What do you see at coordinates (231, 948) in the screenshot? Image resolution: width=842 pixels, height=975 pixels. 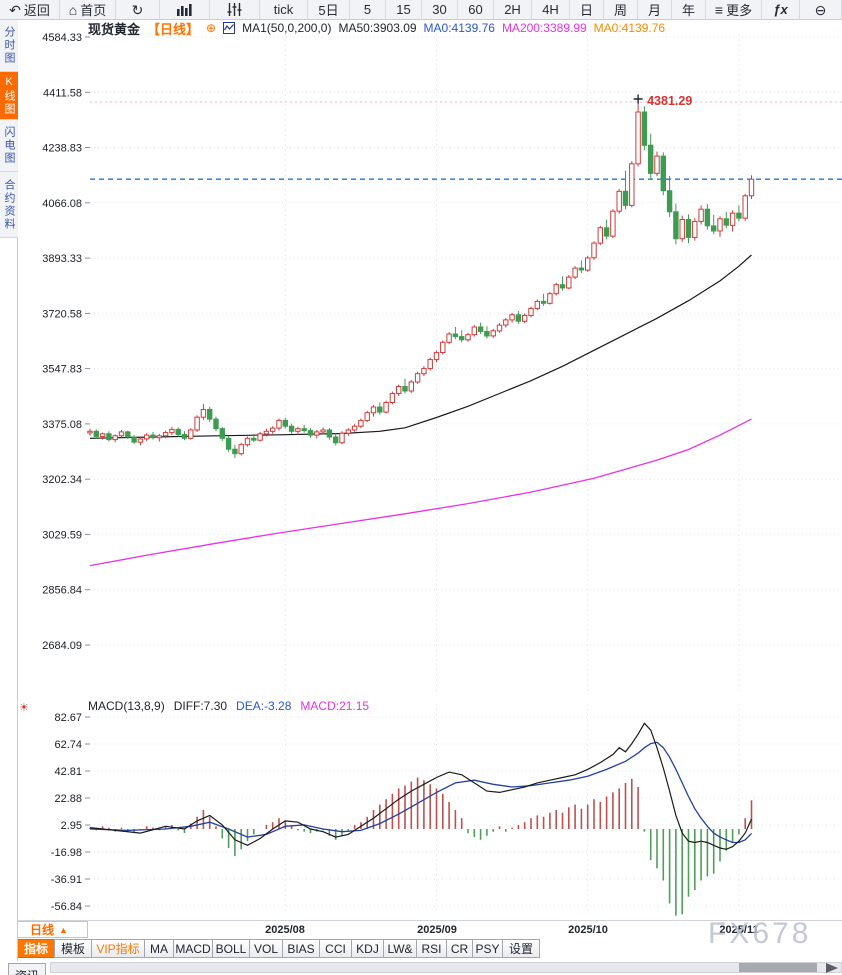 I see `indicator-tab-boll: BOLL` at bounding box center [231, 948].